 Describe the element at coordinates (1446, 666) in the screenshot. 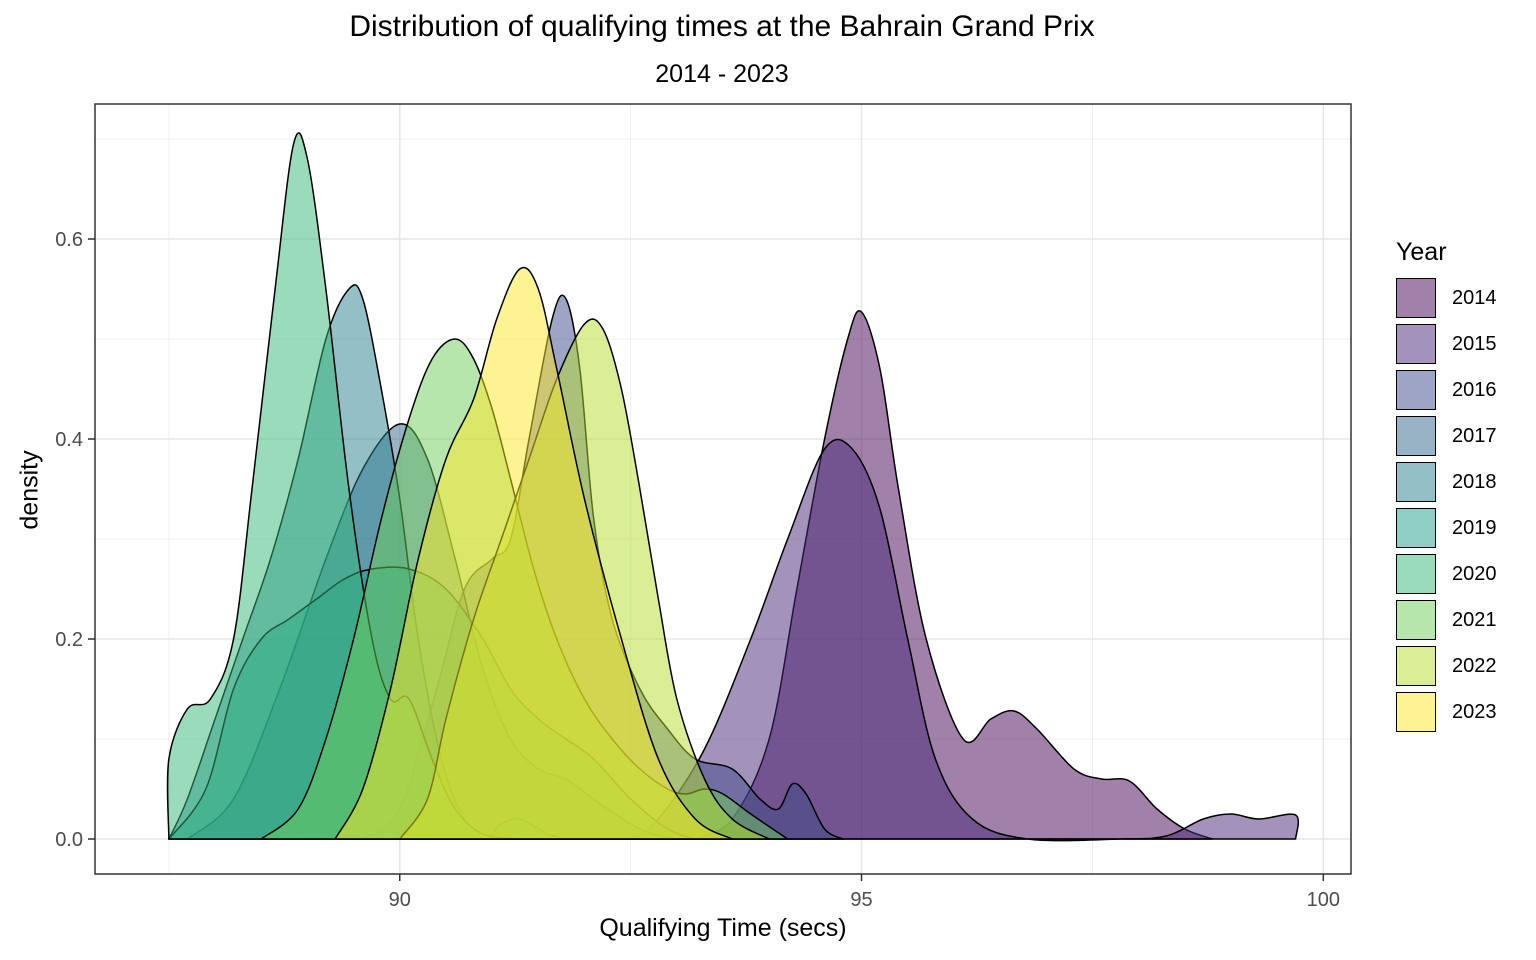

I see `legend-item-2022: 2022` at that location.